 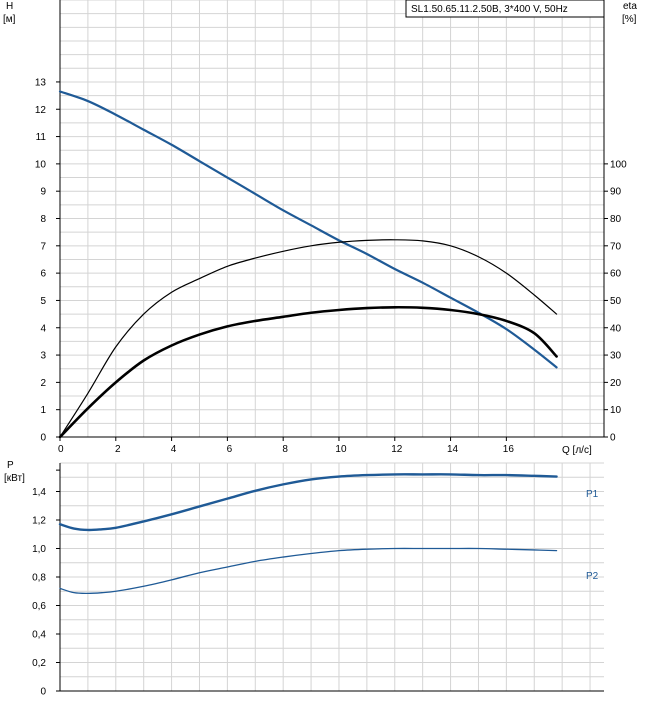 What do you see at coordinates (453, 449) in the screenshot?
I see `x-tick-label: 14` at bounding box center [453, 449].